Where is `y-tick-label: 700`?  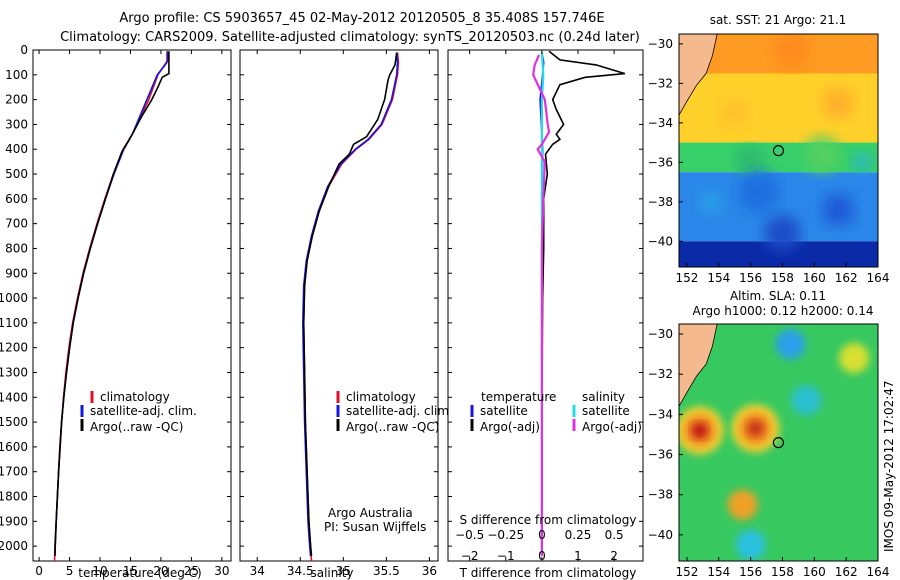
y-tick-label: 700 is located at coordinates (16, 224).